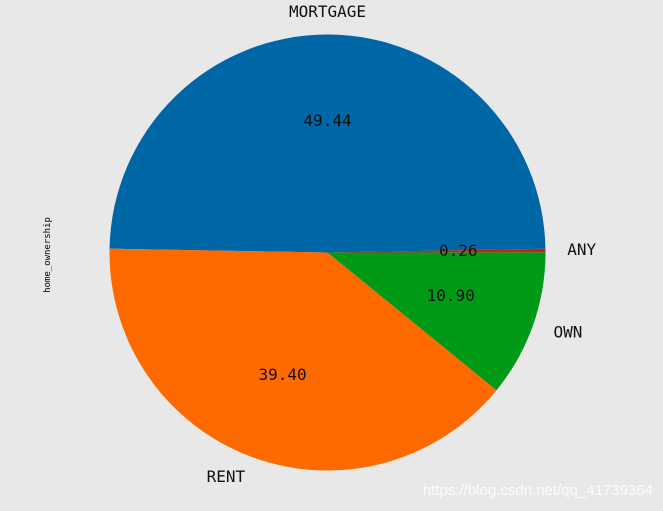  What do you see at coordinates (226, 476) in the screenshot?
I see `slice-label-rent: RENT` at bounding box center [226, 476].